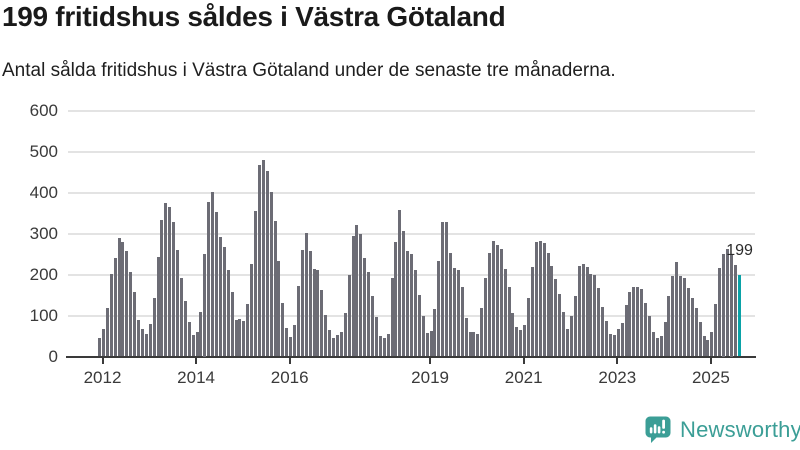  Describe the element at coordinates (617, 377) in the screenshot. I see `x-axis-tick-label: 2023` at that location.